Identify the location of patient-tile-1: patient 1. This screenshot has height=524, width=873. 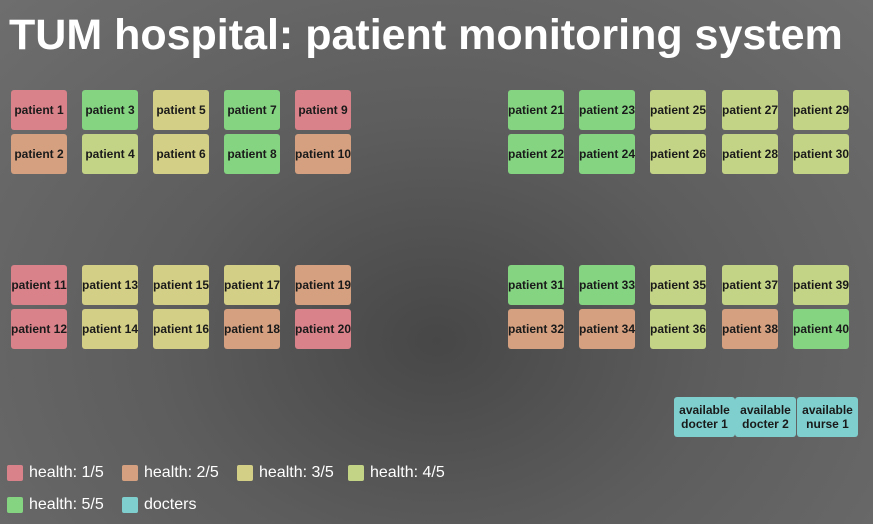
(39, 110).